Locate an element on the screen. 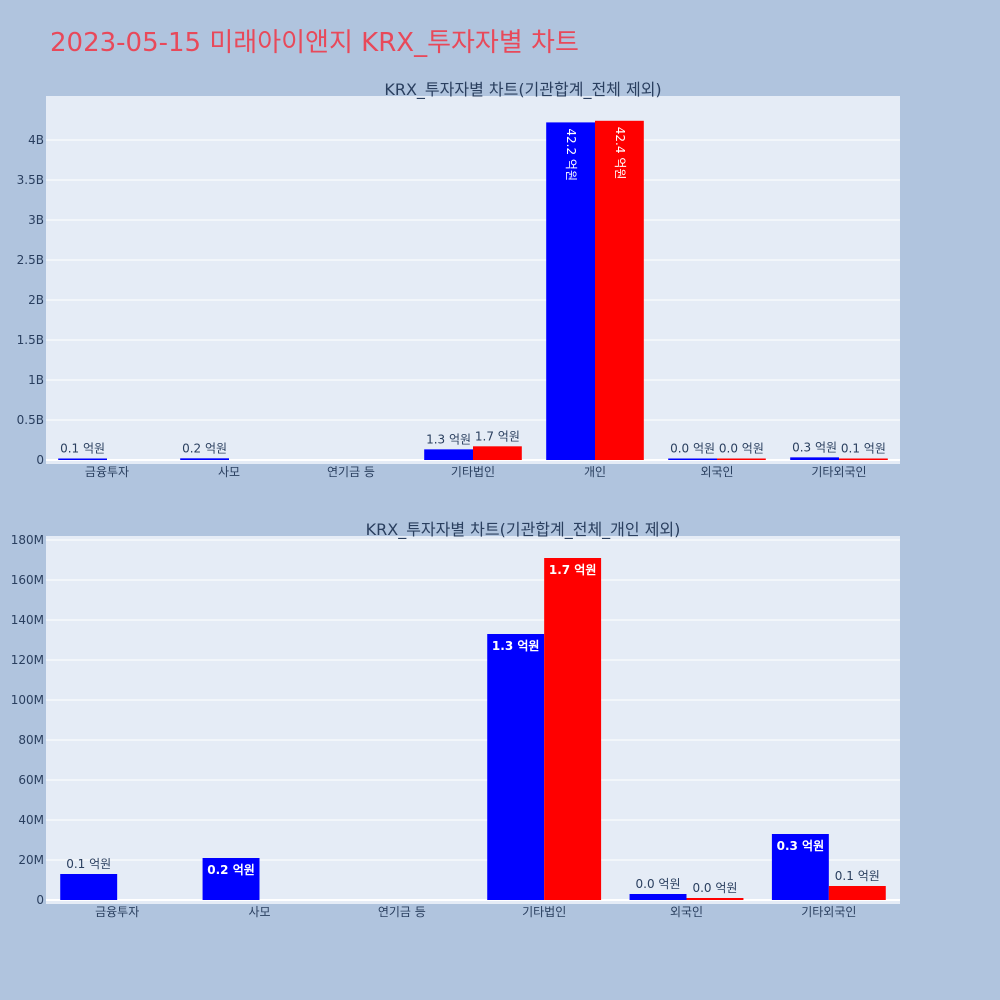  chart-title: KRX_투자자별 차트(기관합계_전체_개인 제외) is located at coordinates (523, 530).